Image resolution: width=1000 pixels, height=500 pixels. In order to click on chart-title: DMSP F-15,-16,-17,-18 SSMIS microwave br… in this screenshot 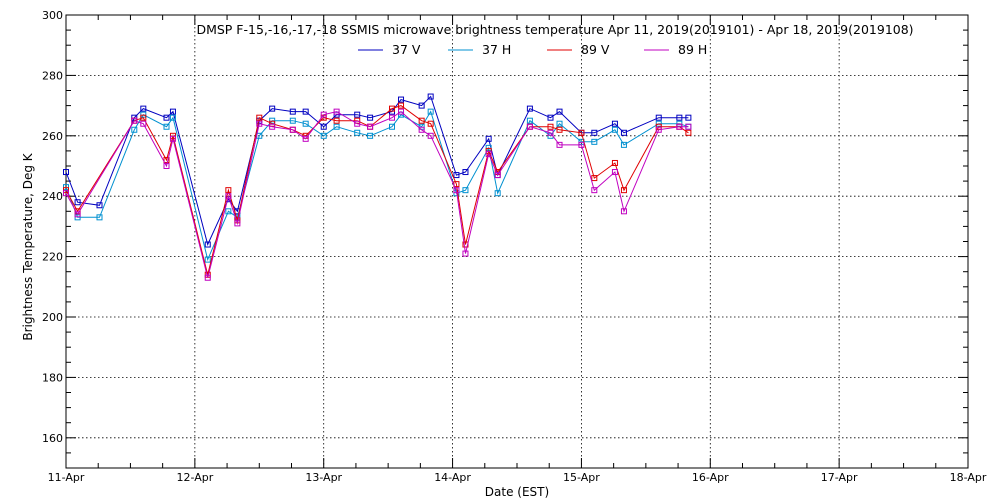, I will do `click(554, 29)`.